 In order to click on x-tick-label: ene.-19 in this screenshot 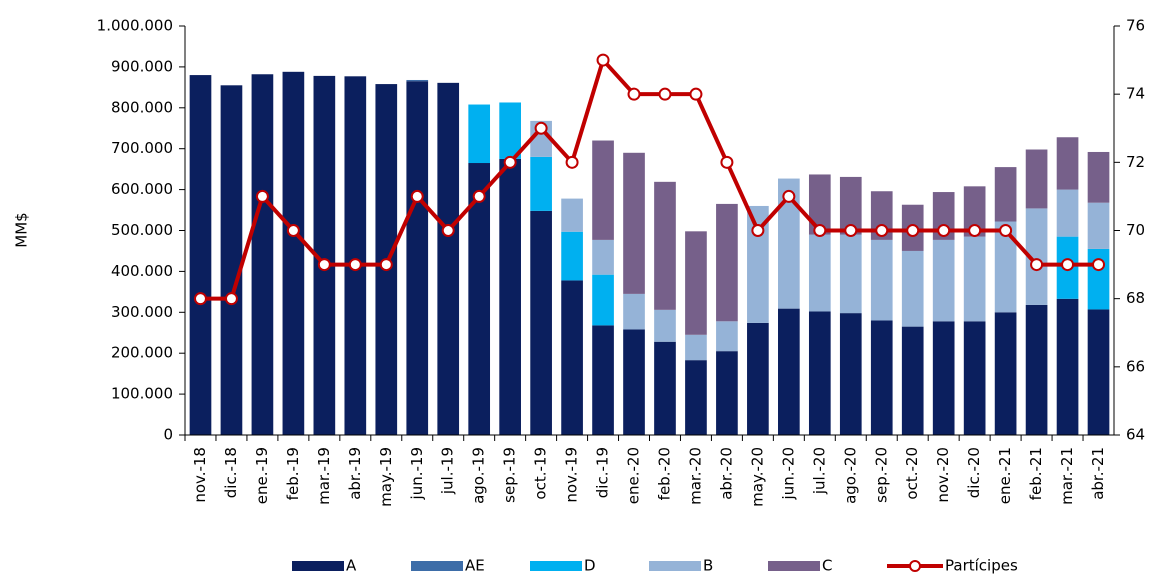, I will do `click(262, 475)`.